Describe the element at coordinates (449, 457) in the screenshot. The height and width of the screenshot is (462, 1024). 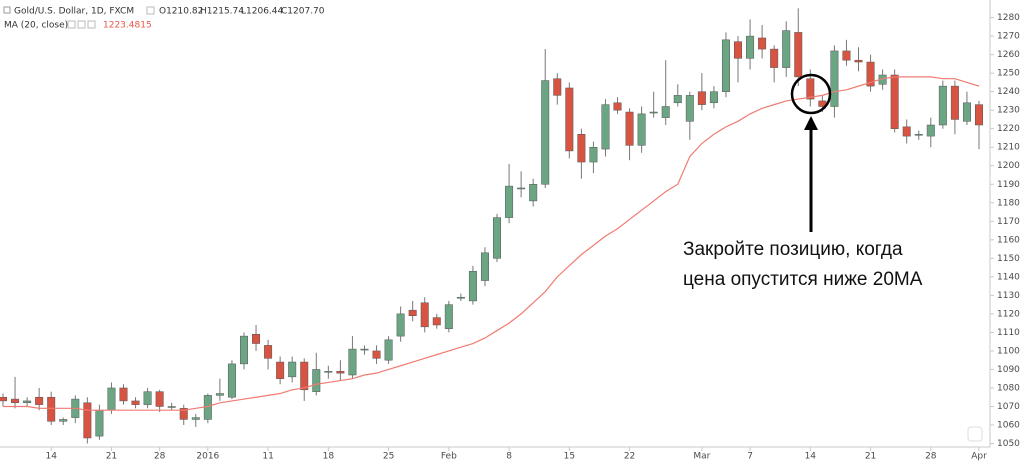
I see `x-tick-label: Feb` at that location.